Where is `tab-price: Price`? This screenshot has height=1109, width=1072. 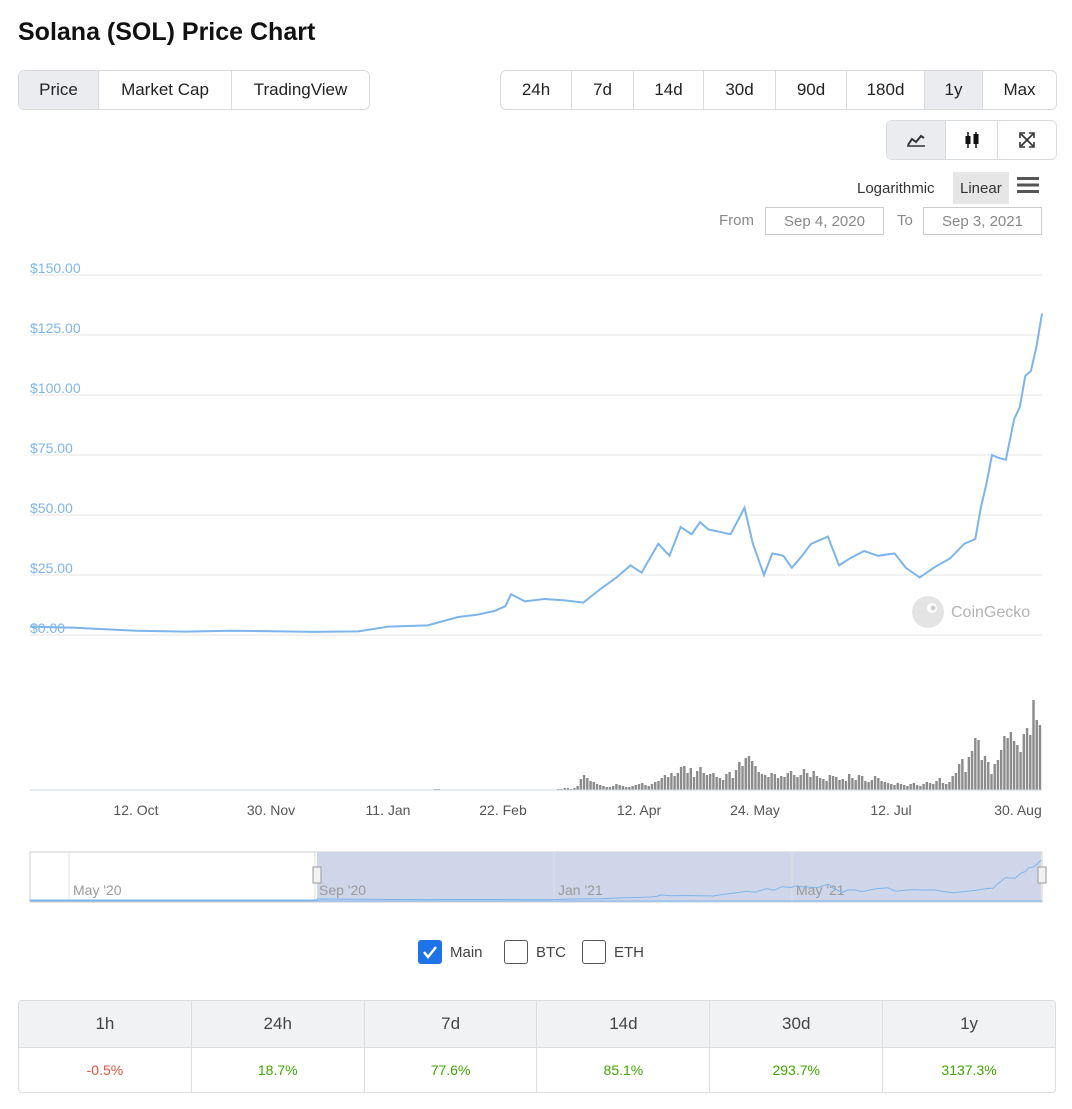
tab-price: Price is located at coordinates (59, 90).